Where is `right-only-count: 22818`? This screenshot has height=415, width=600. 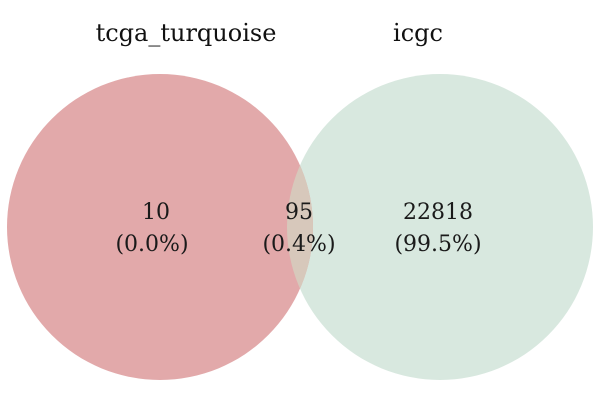
right-only-count: 22818 is located at coordinates (438, 212).